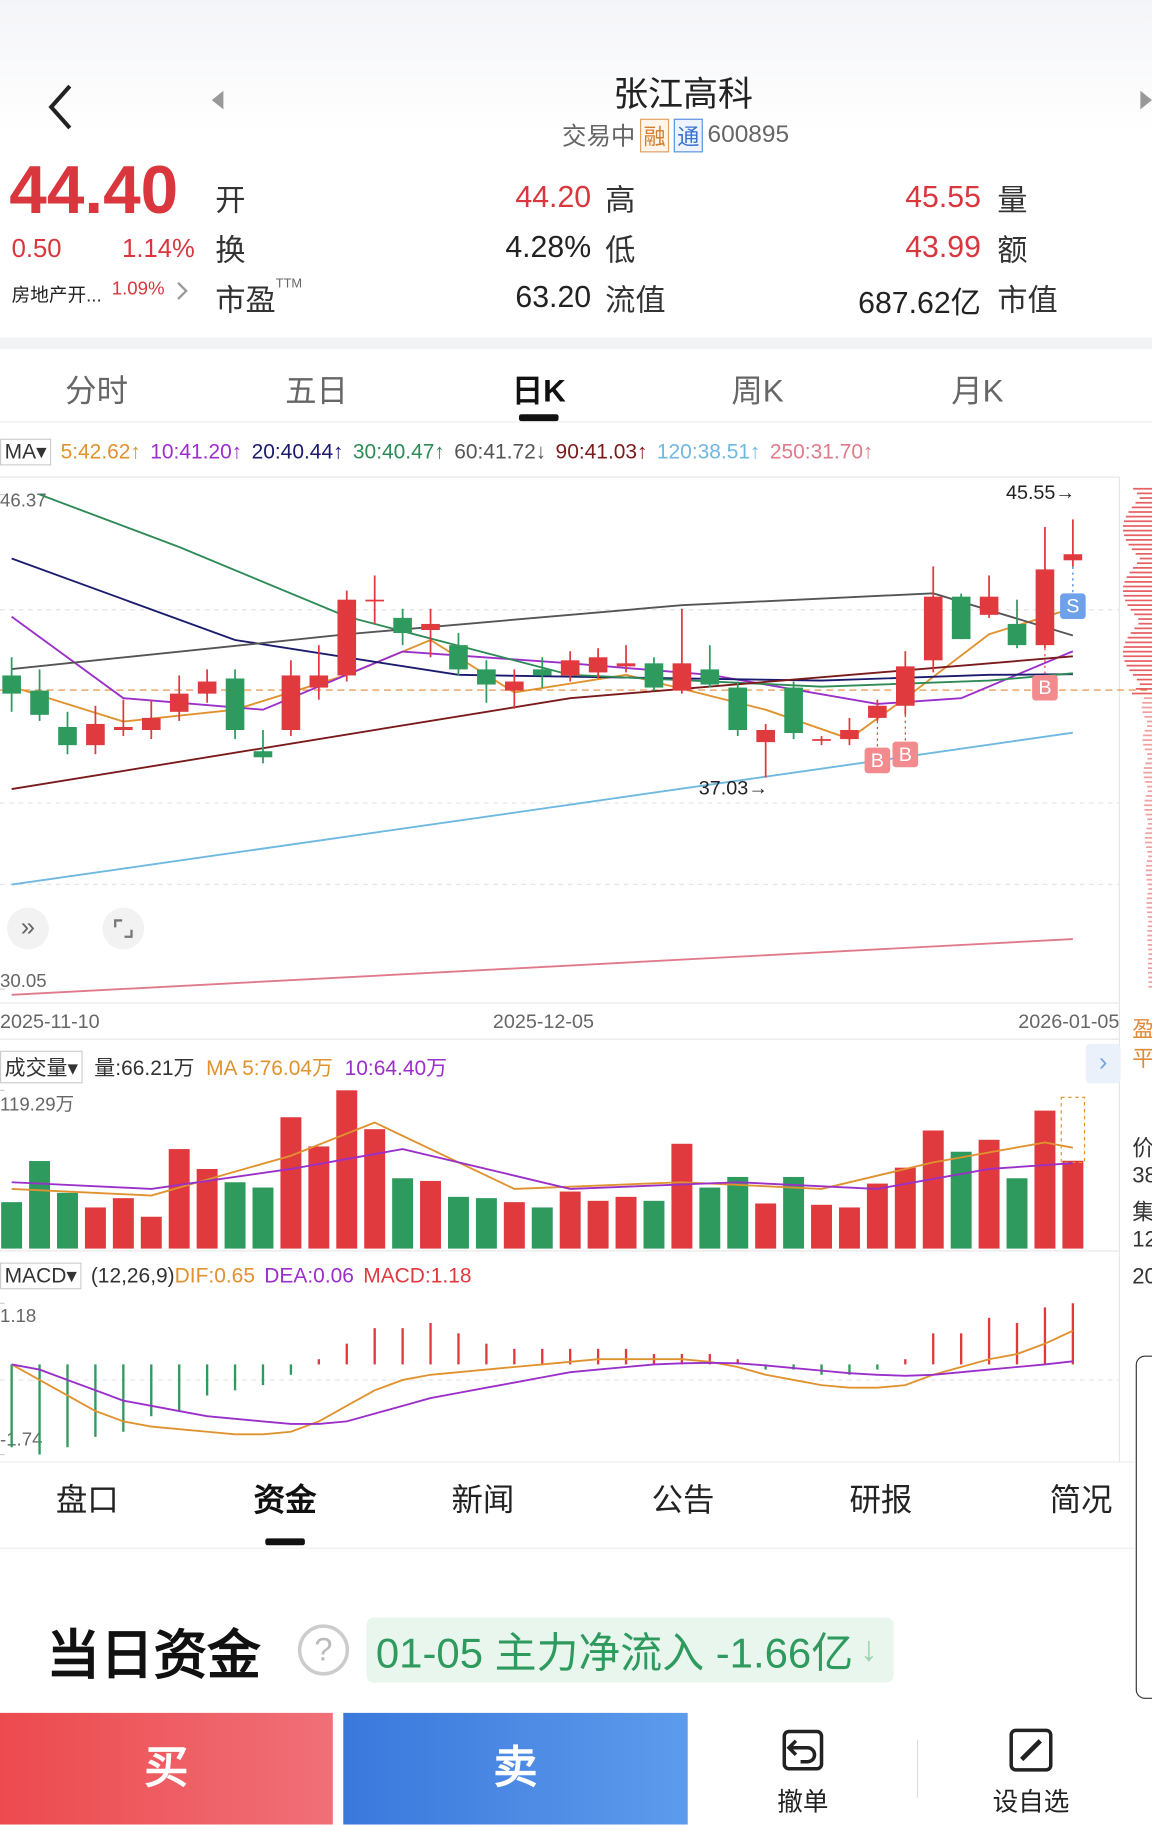  Describe the element at coordinates (1142, 1056) in the screenshot. I see `right-panel-text: 平` at that location.